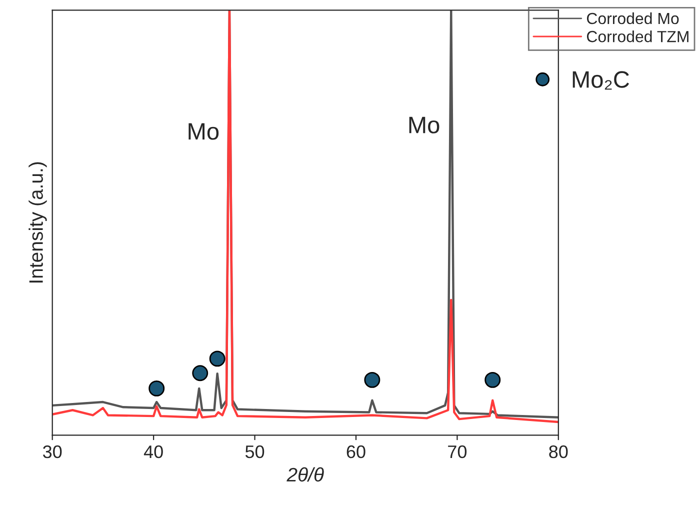 Image resolution: width=698 pixels, height=509 pixels. What do you see at coordinates (37, 222) in the screenshot?
I see `y-axis-title: Intensity (a.u.)` at bounding box center [37, 222].